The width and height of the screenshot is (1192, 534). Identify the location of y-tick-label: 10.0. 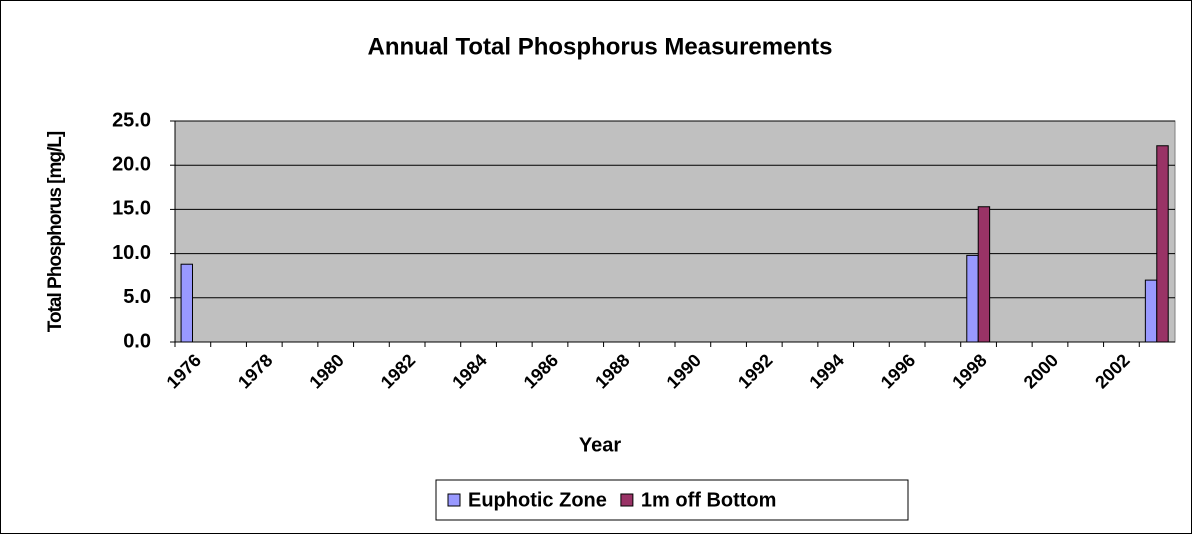
(131, 253).